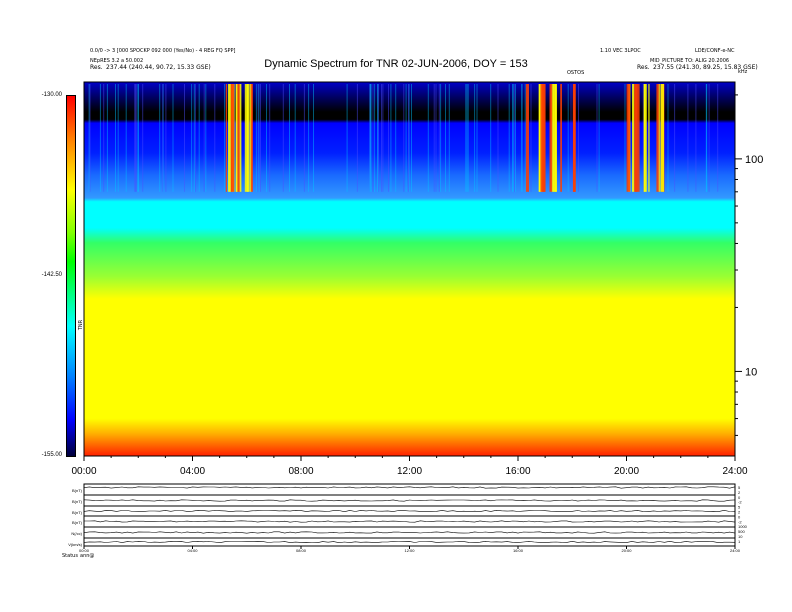 This screenshot has height=612, width=792. What do you see at coordinates (300, 471) in the screenshot?
I see `x-tick-label: 08:00` at bounding box center [300, 471].